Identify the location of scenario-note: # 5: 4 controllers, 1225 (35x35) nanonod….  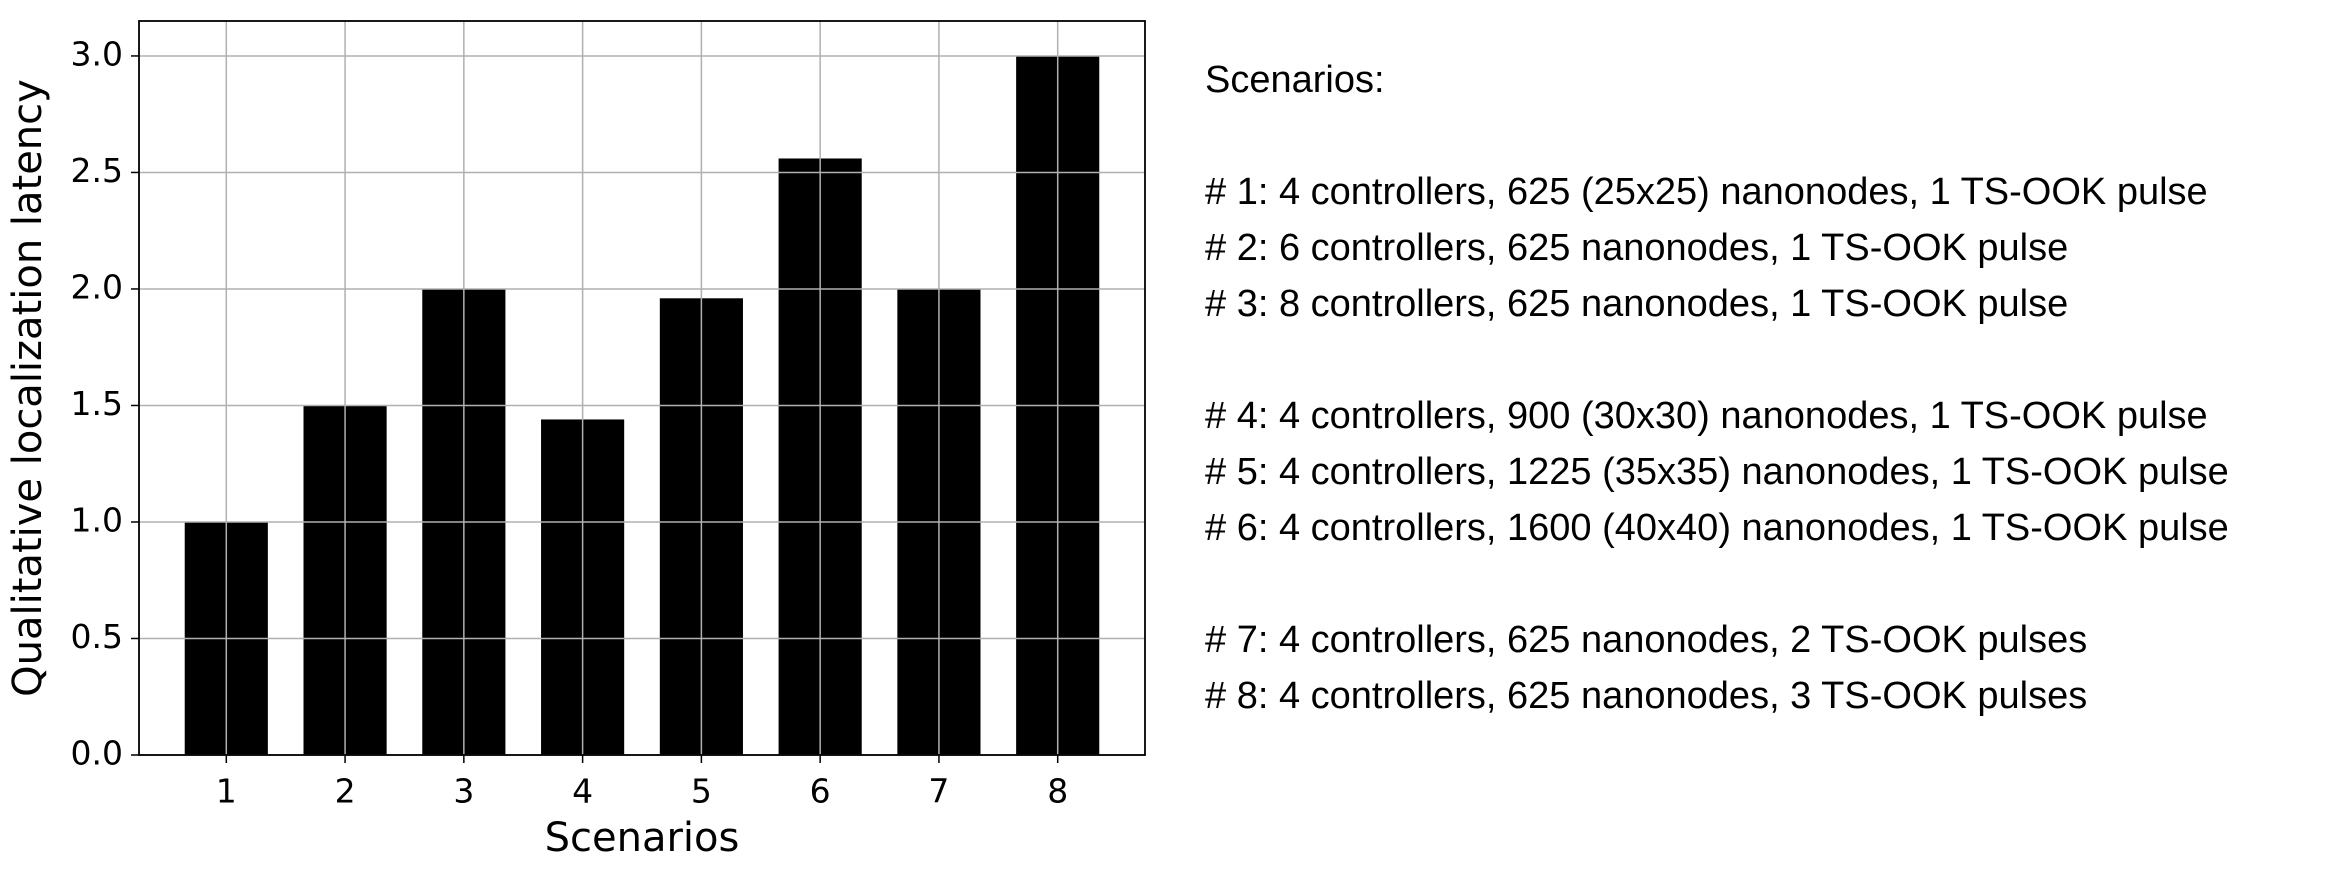
(1717, 472).